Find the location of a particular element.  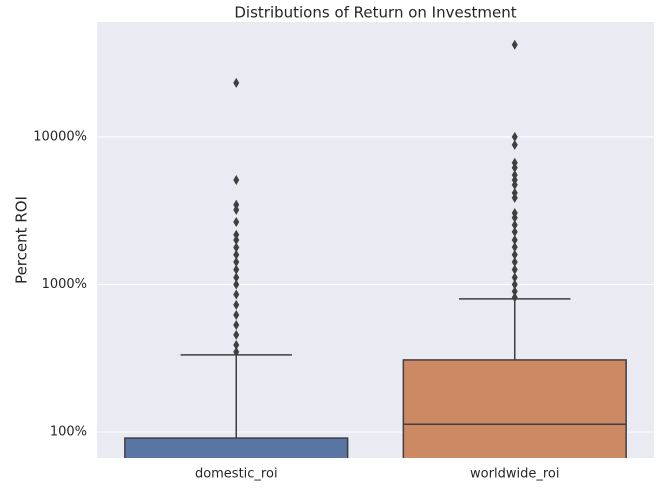

x-tick-label: domestic_roi is located at coordinates (236, 474).